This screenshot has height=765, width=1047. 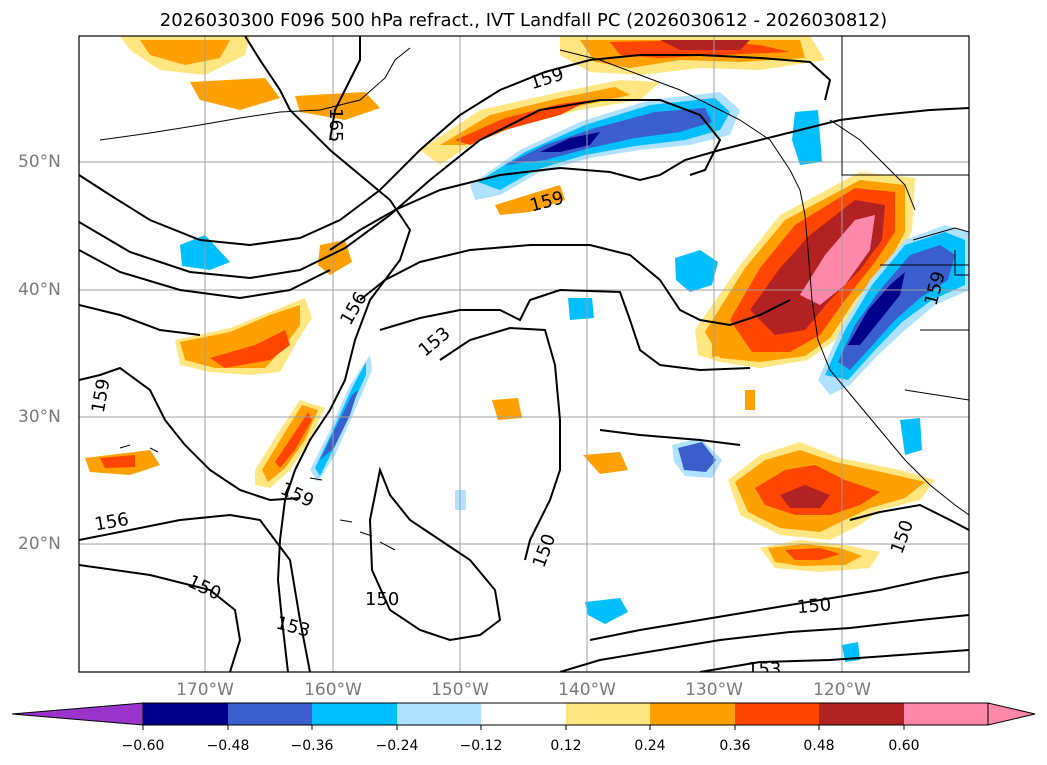 I want to click on colorbar-tick-label: −0.48, so click(x=228, y=746).